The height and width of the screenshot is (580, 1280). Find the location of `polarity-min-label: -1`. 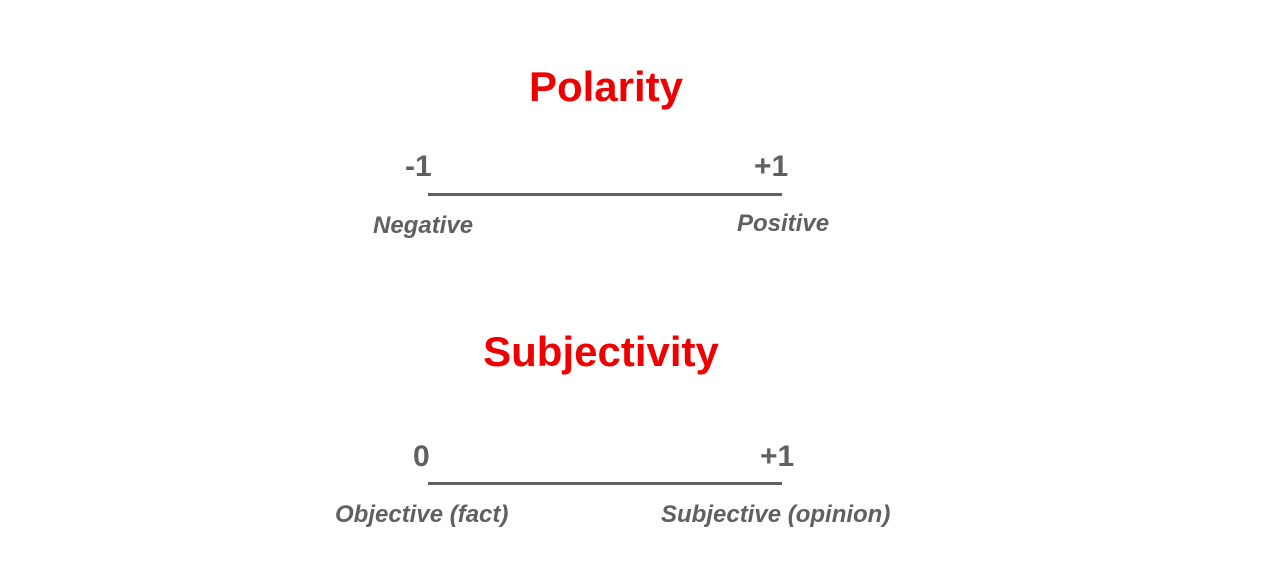

polarity-min-label: -1 is located at coordinates (418, 166).